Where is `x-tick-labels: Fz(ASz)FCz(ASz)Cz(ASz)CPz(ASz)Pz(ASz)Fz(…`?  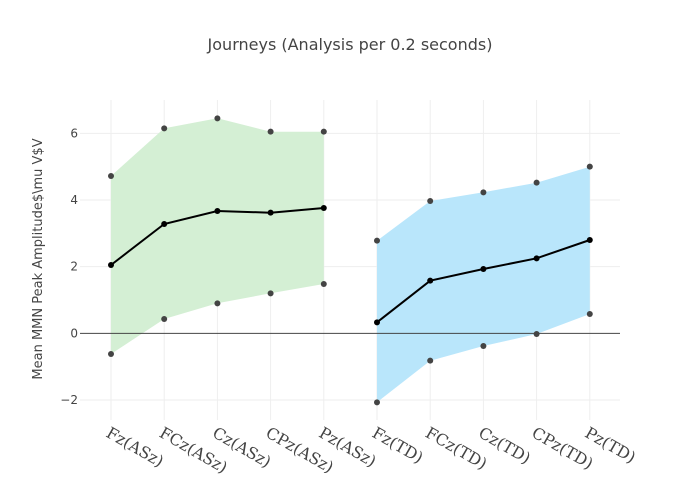 x-tick-labels: Fz(ASz)FCz(ASz)Cz(ASz)CPz(ASz)Pz(ASz)Fz(… is located at coordinates (371, 450).